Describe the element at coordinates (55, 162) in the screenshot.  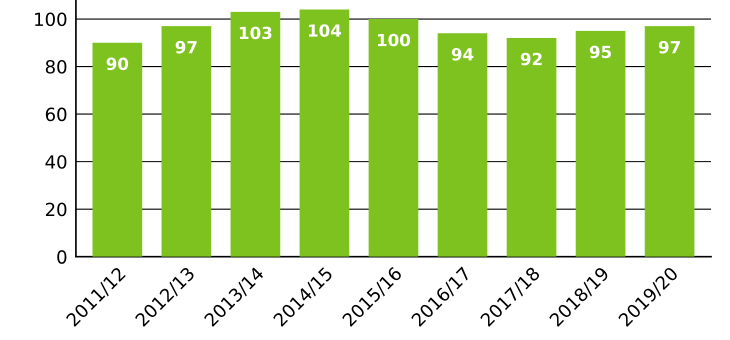
I see `y-tick-label: 40` at that location.